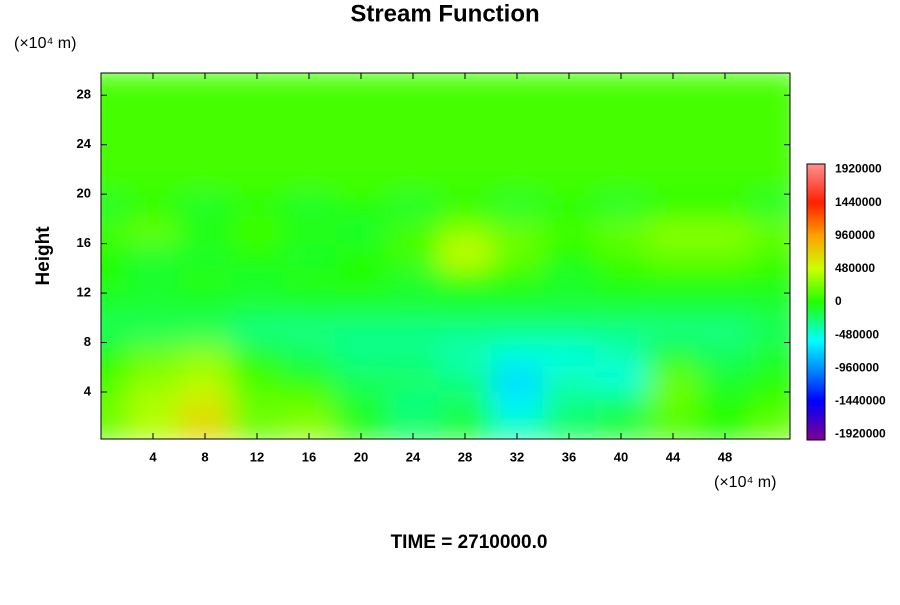  What do you see at coordinates (855, 235) in the screenshot?
I see `colorbar-tick-label: 960000` at bounding box center [855, 235].